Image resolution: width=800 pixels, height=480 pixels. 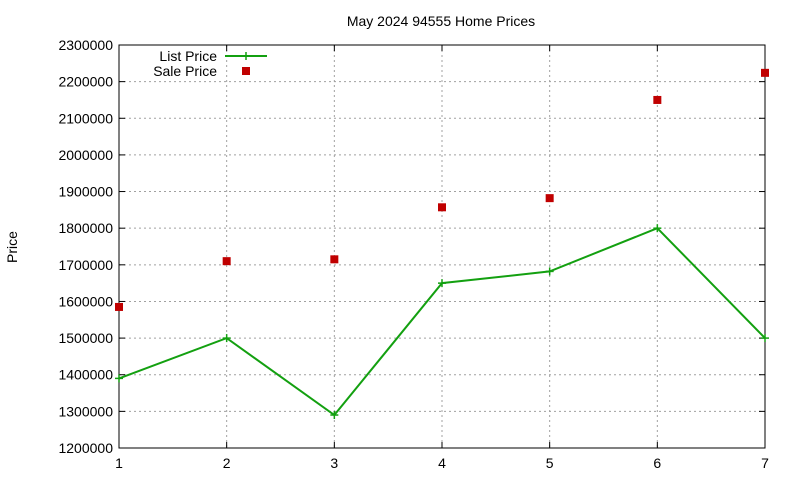 I want to click on chart-title: May 2024 94555 Home Prices, so click(x=441, y=21).